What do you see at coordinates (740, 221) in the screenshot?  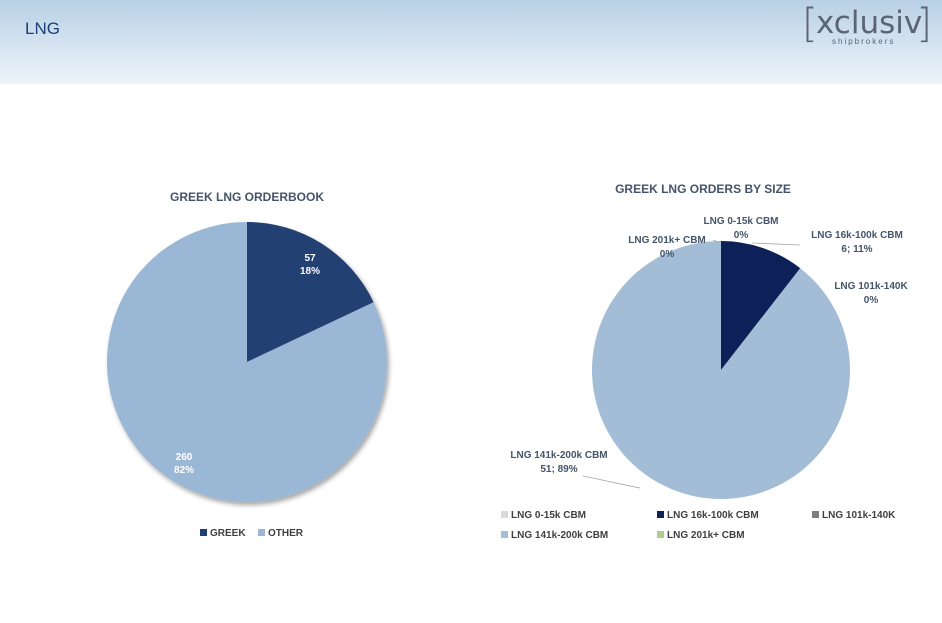 I see `chart2-label-0-15k-name: LNG 0-15k CBM` at bounding box center [740, 221].